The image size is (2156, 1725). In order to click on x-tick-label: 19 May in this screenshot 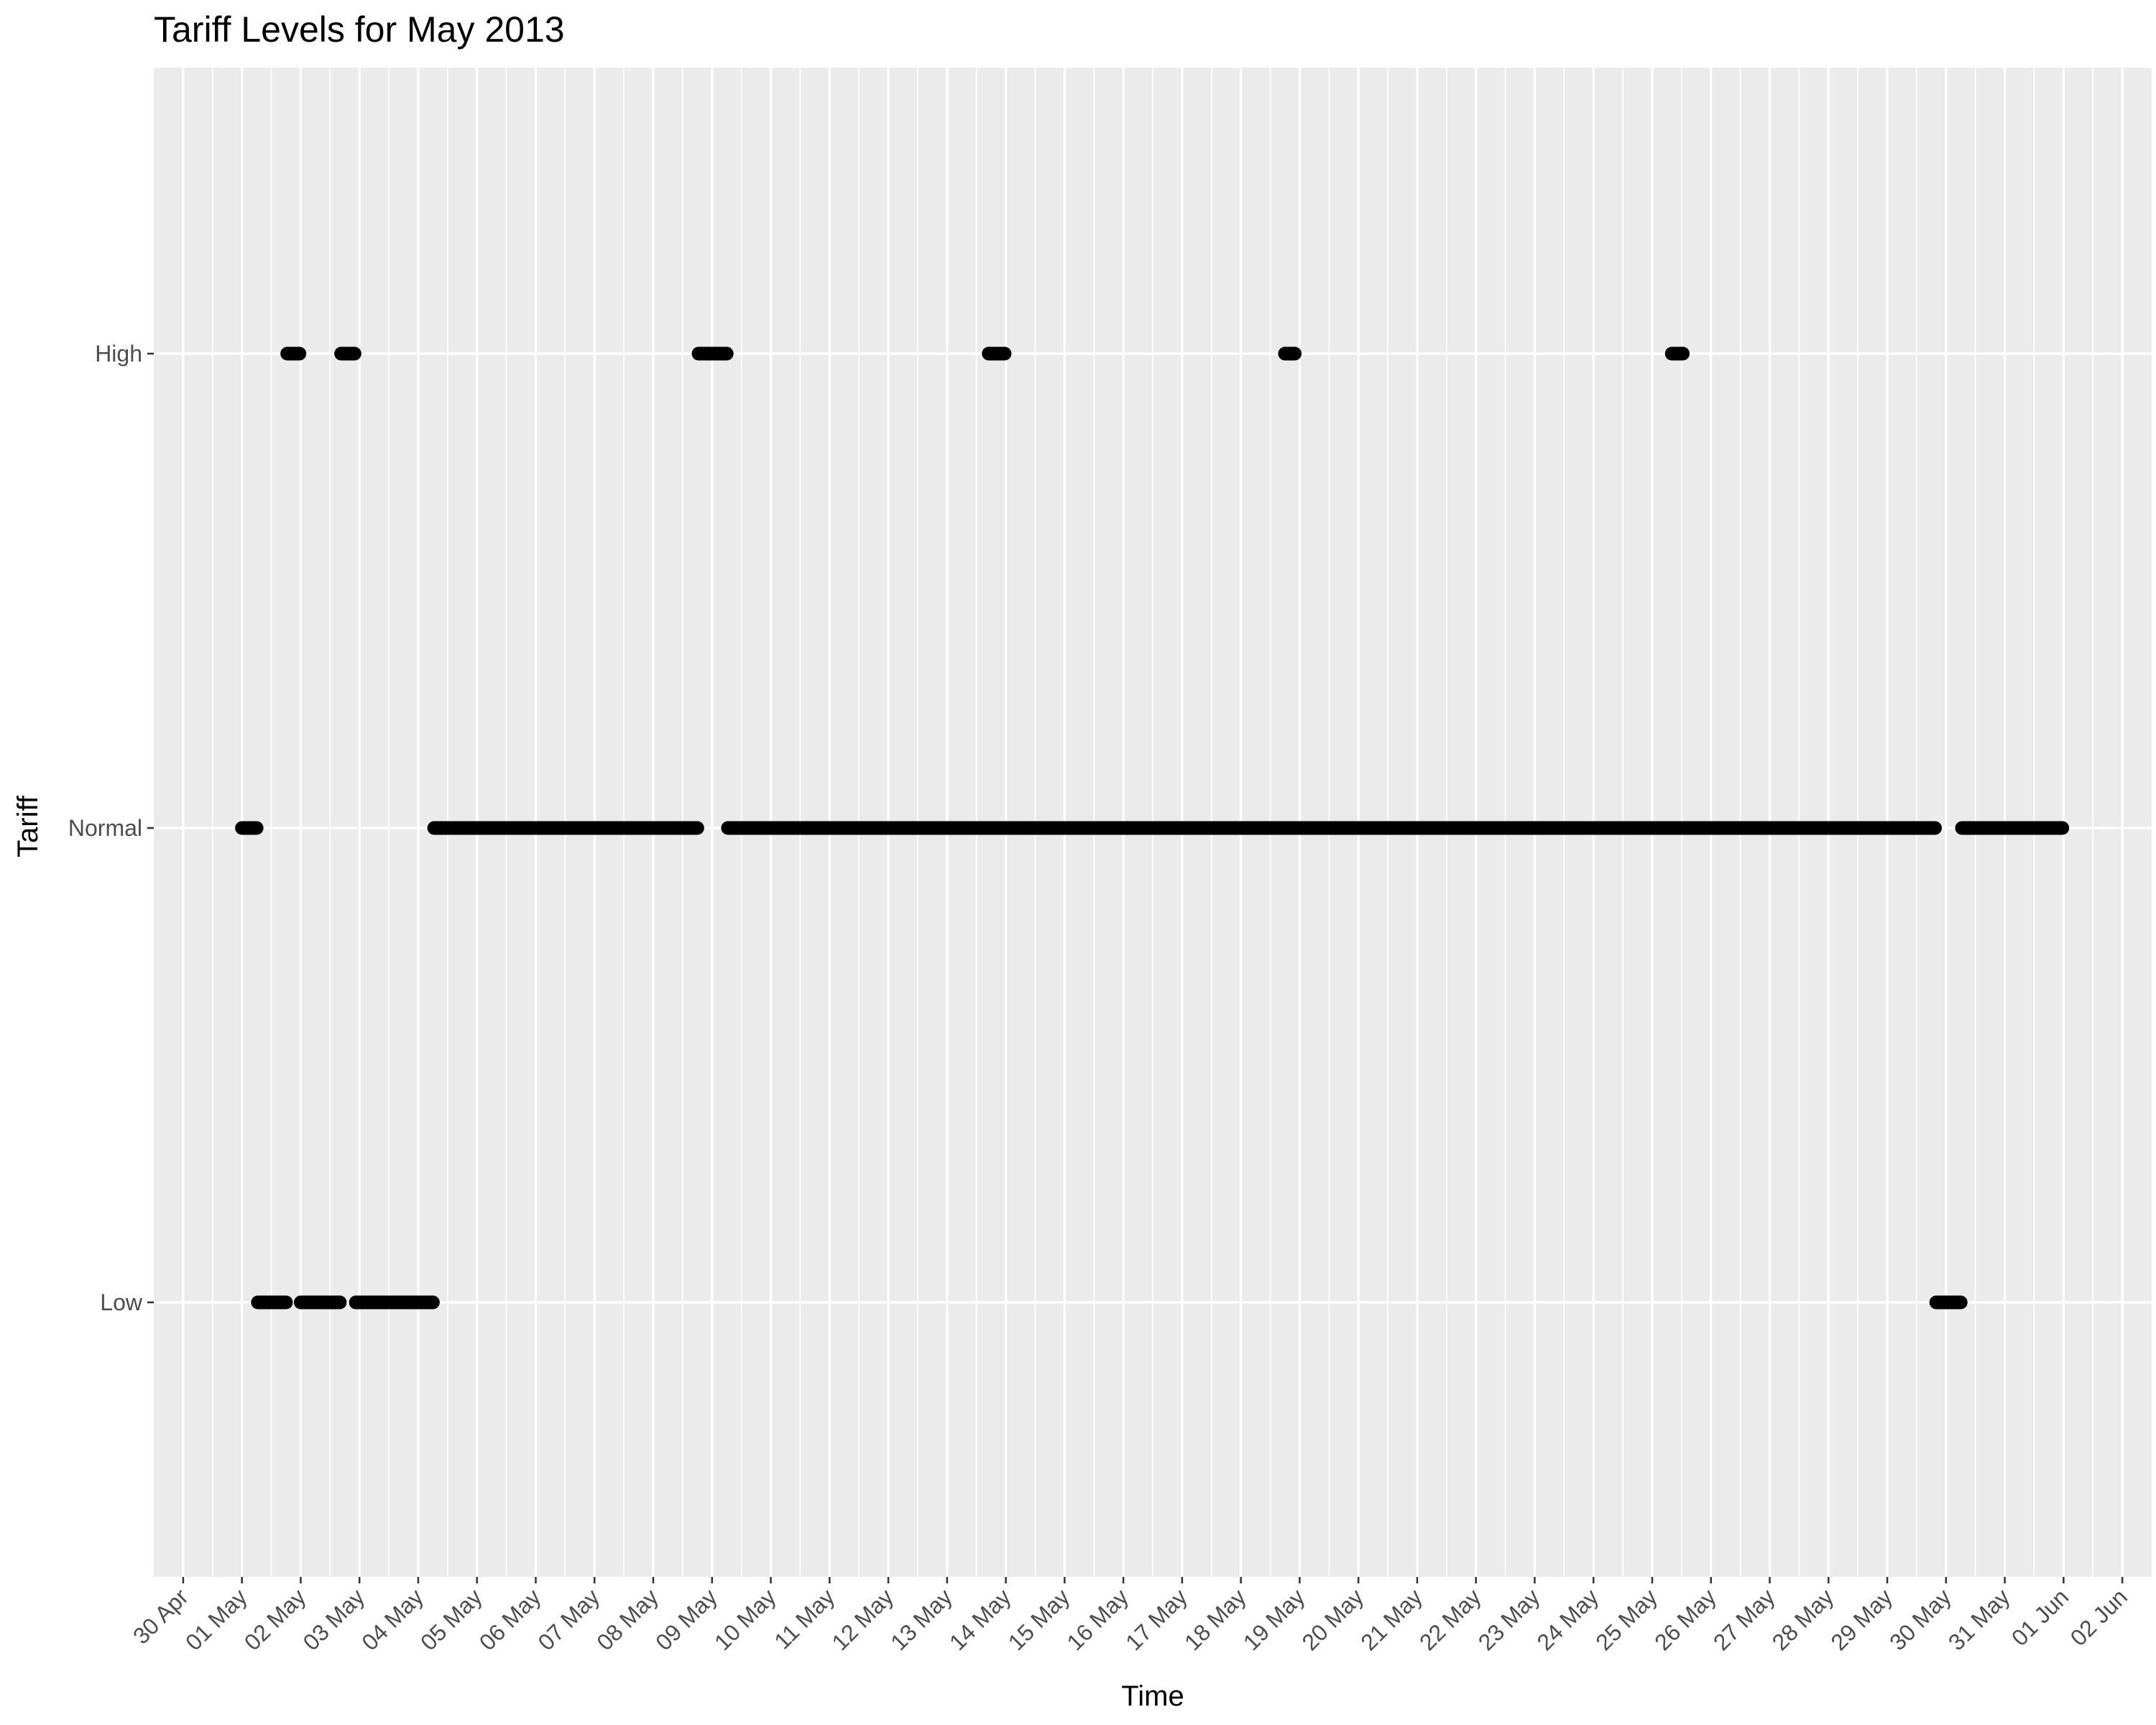, I will do `click(1274, 1619)`.